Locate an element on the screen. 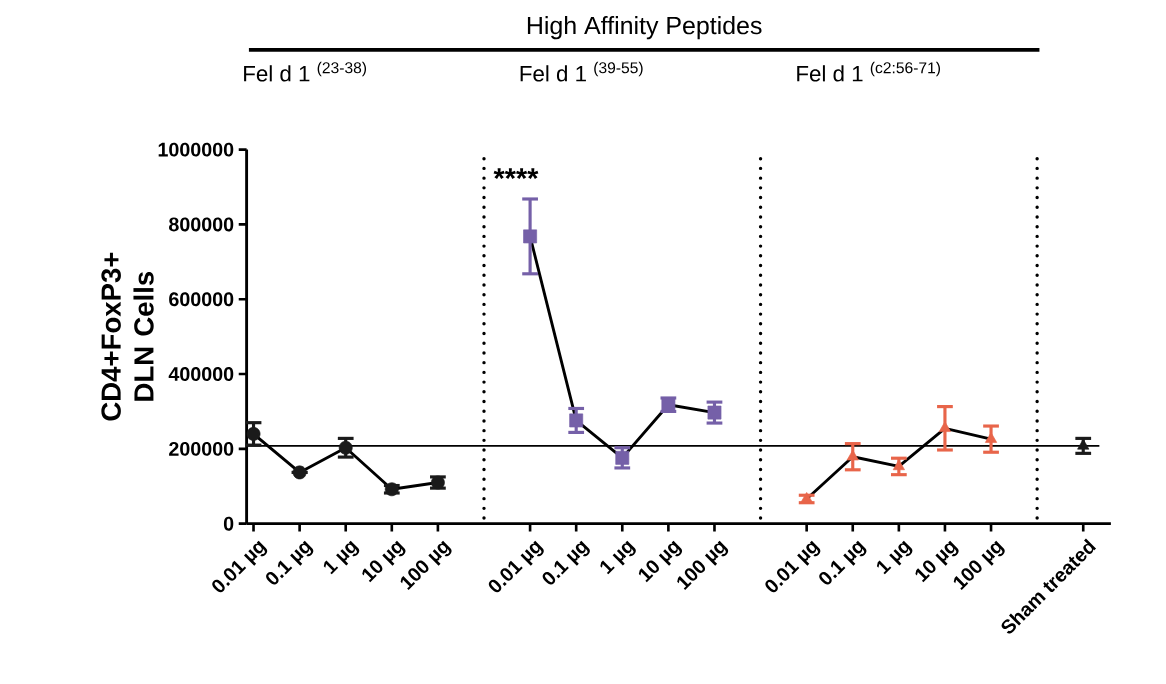  text: Fel d 1 $^{(c2:56-71)}$ is located at coordinates (869, 71).